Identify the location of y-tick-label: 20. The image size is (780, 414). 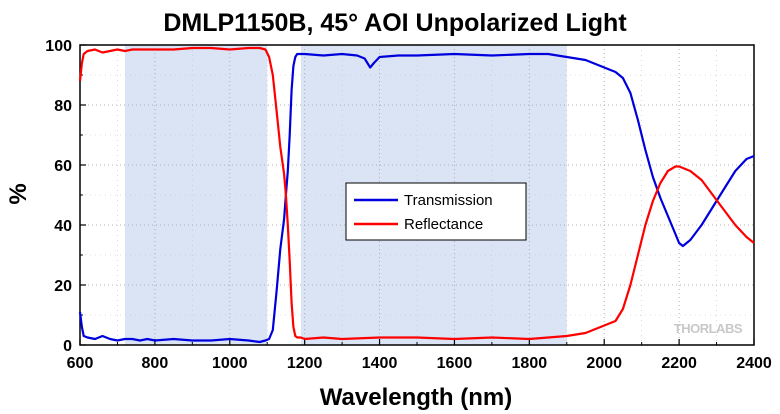
(63, 286).